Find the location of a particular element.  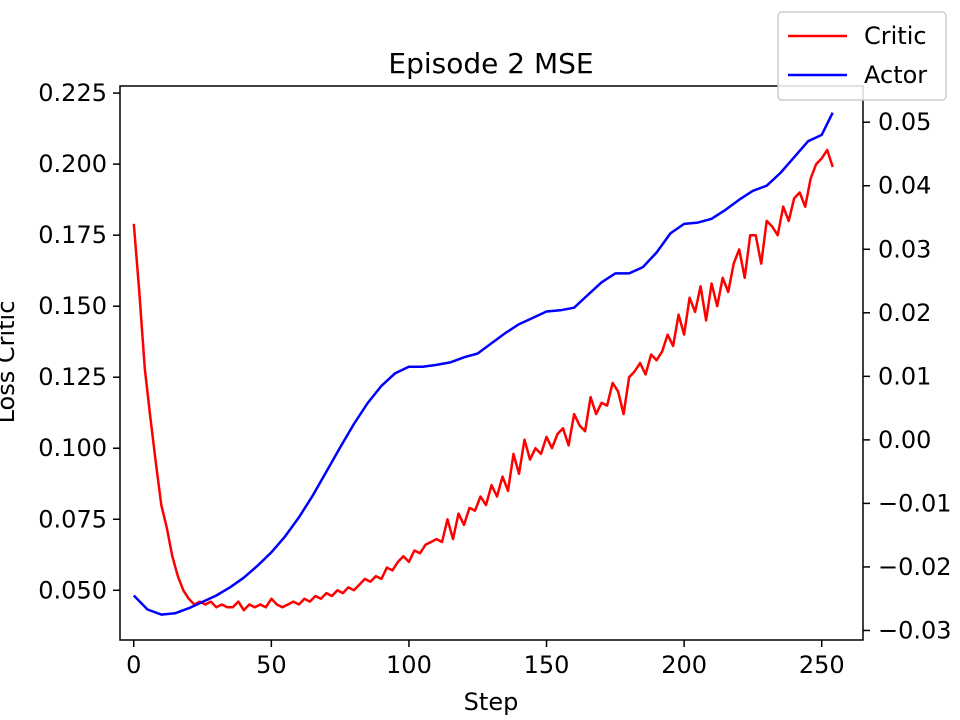

y-left-tick-label: 0.125 is located at coordinates (72, 377).